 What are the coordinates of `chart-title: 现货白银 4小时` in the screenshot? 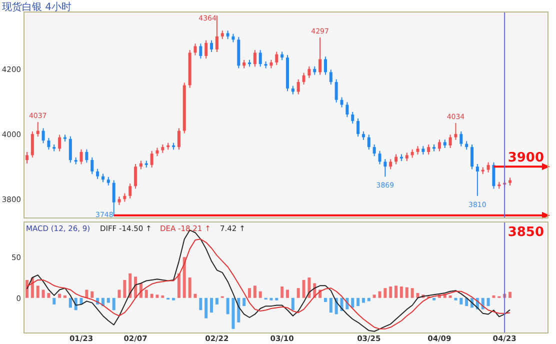 It's located at (37, 7).